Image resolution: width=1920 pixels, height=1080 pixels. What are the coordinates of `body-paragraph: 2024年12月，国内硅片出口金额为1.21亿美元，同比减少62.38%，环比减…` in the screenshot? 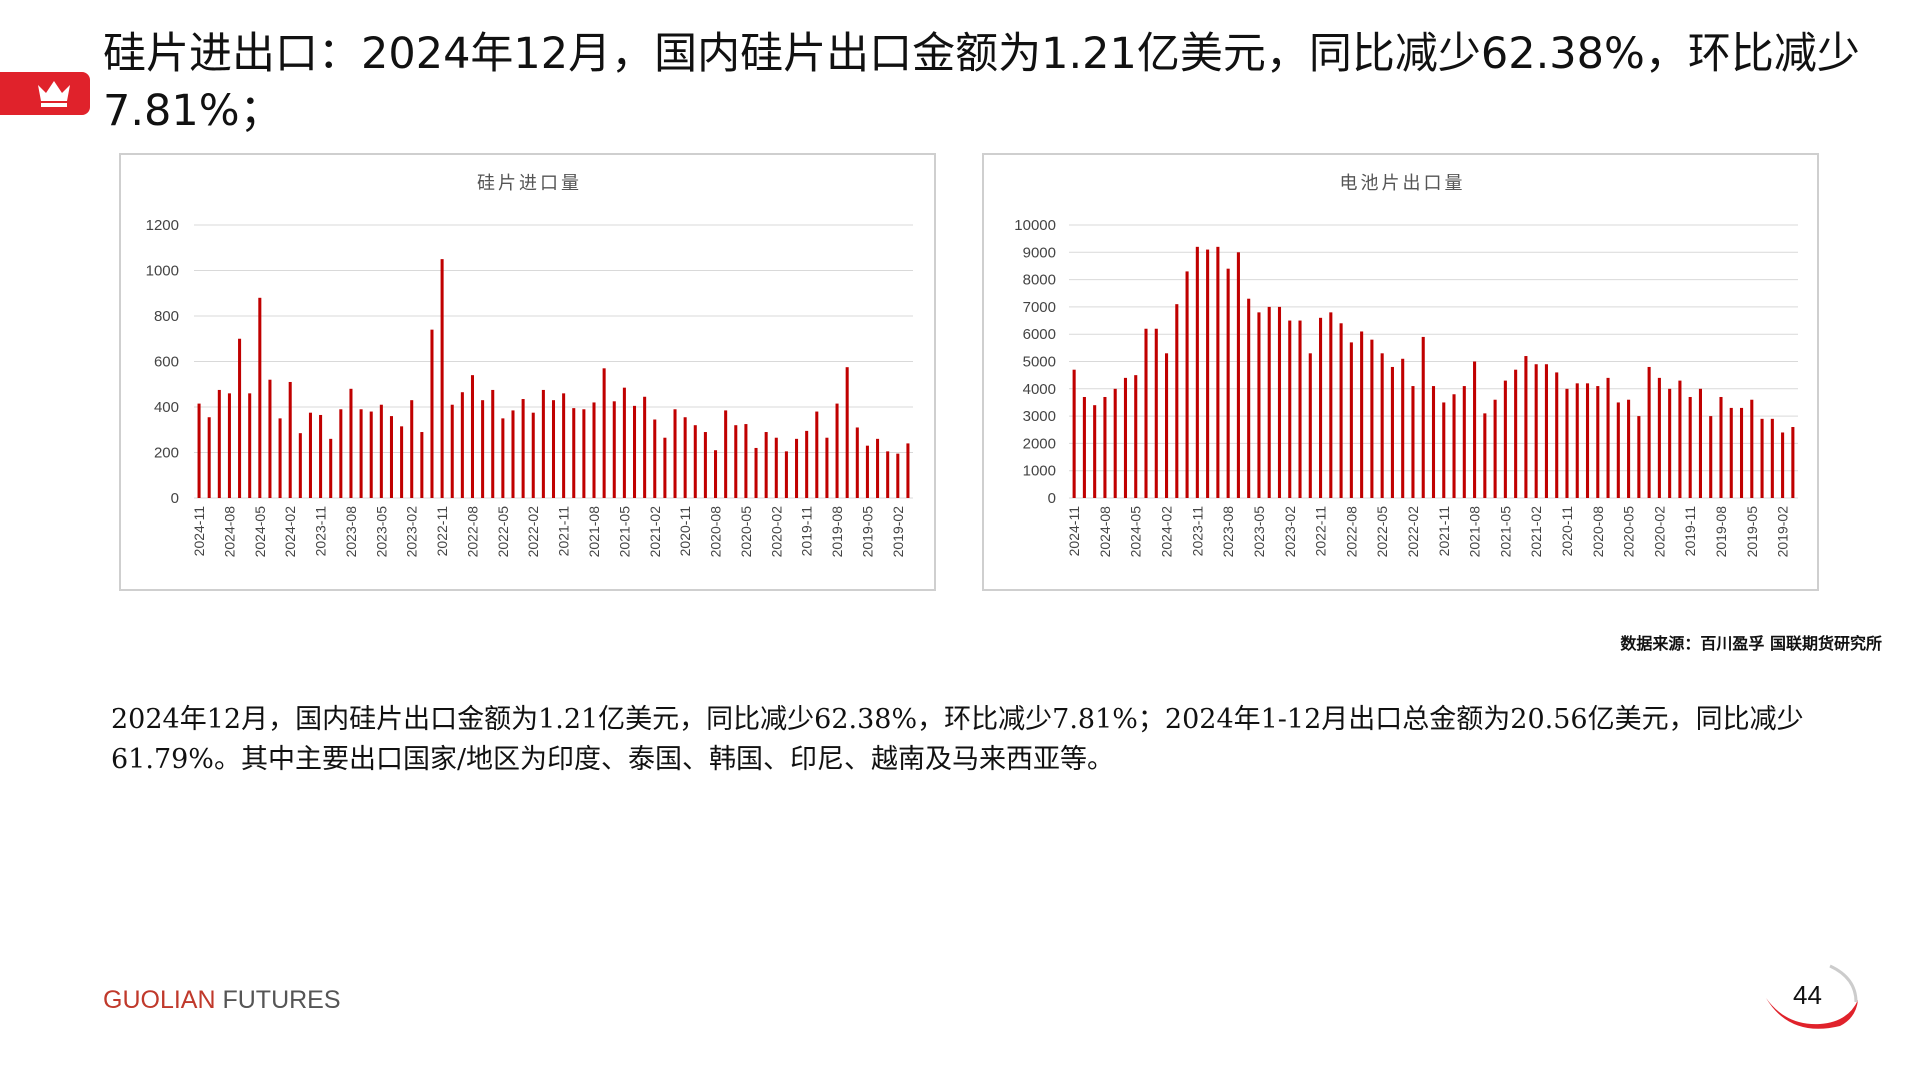 It's located at (957, 739).